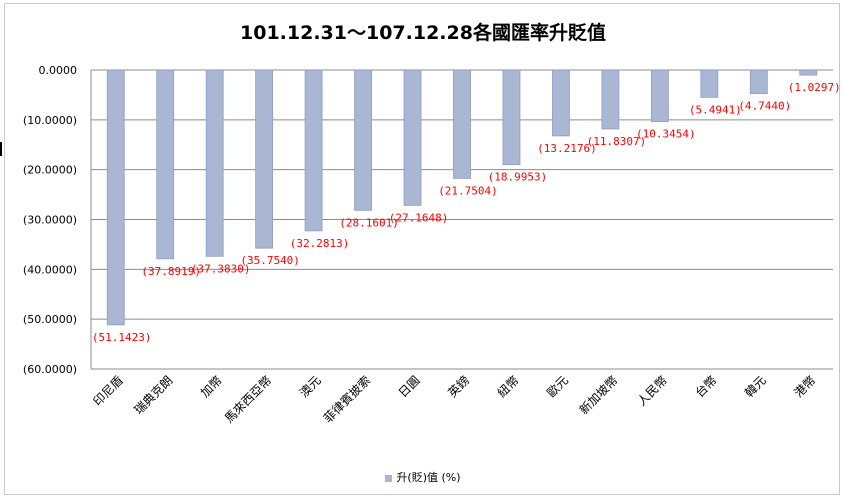 This screenshot has height=500, width=843. Describe the element at coordinates (153, 395) in the screenshot. I see `x-tick-label: 瑞典克朗` at that location.